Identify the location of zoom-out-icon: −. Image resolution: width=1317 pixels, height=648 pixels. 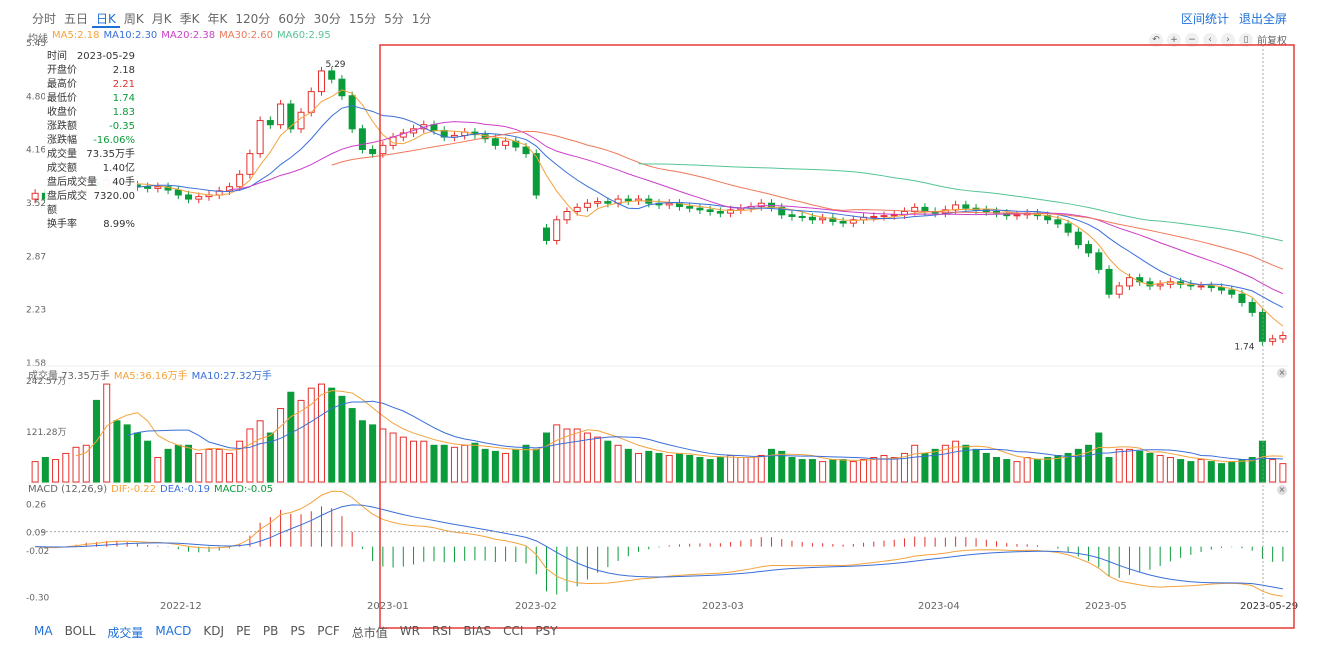
(1192, 39).